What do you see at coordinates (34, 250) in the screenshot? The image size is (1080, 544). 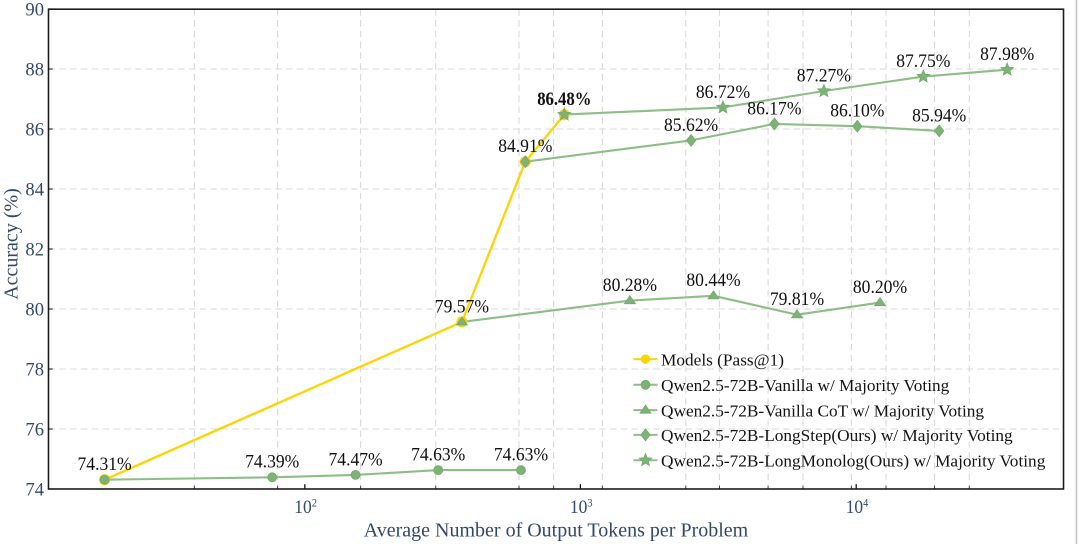 I see `svg-text: 82` at bounding box center [34, 250].